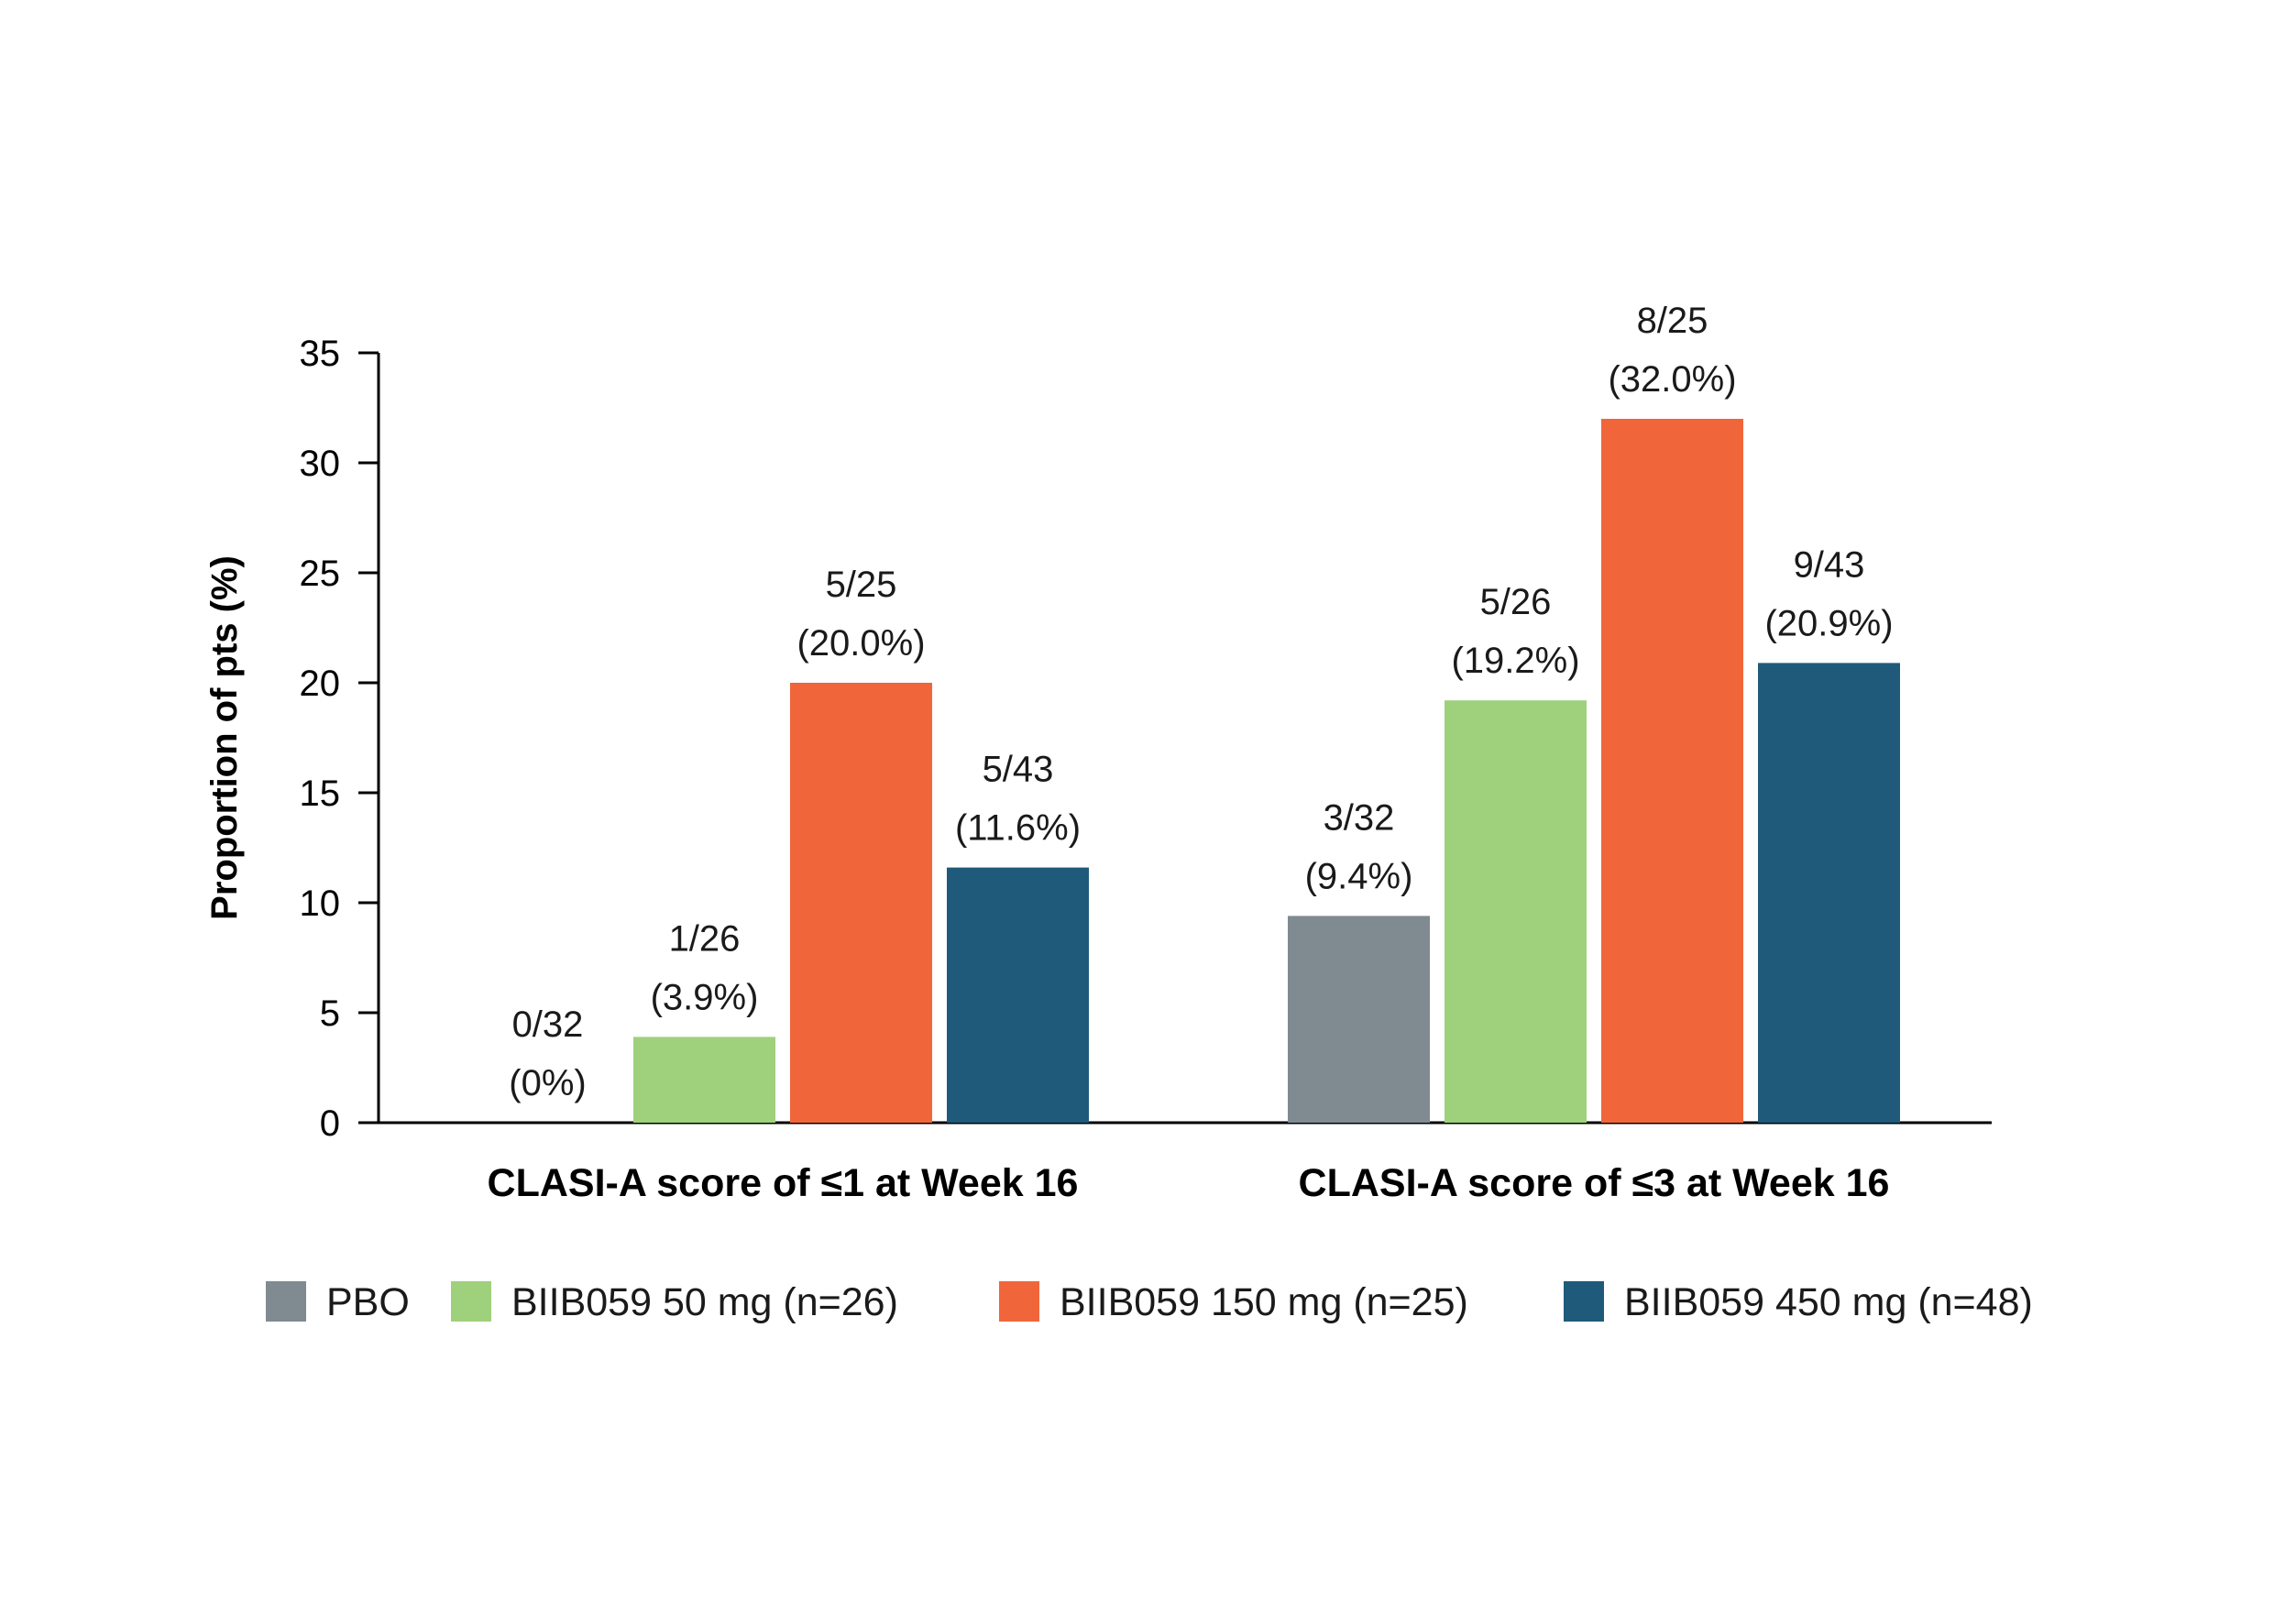  Describe the element at coordinates (320, 464) in the screenshot. I see `y-tick-label: 30` at that location.